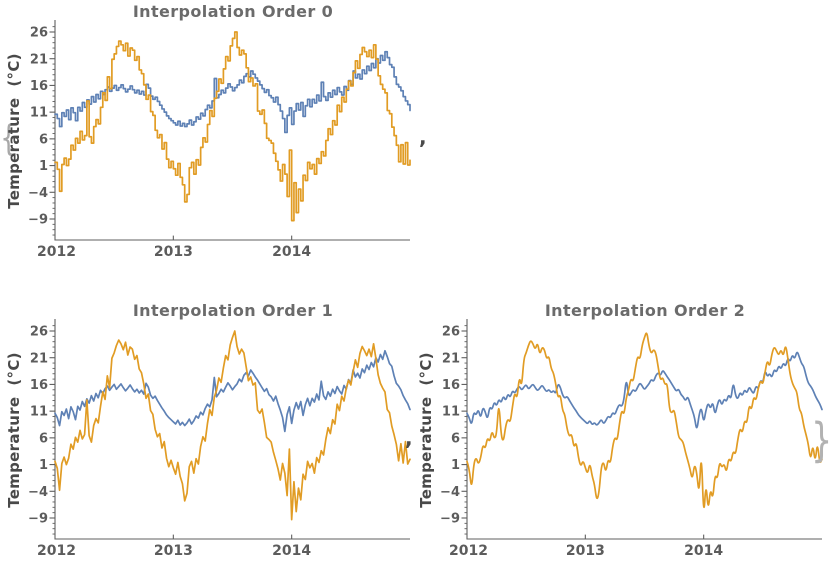  What do you see at coordinates (820, 440) in the screenshot?
I see `list-close-brace: }` at bounding box center [820, 440].